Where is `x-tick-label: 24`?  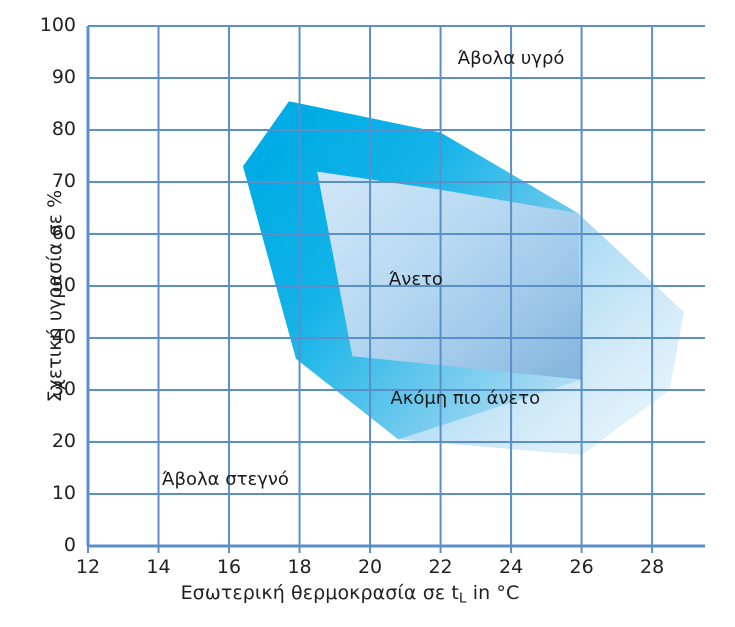
x-tick-label: 24 is located at coordinates (511, 567).